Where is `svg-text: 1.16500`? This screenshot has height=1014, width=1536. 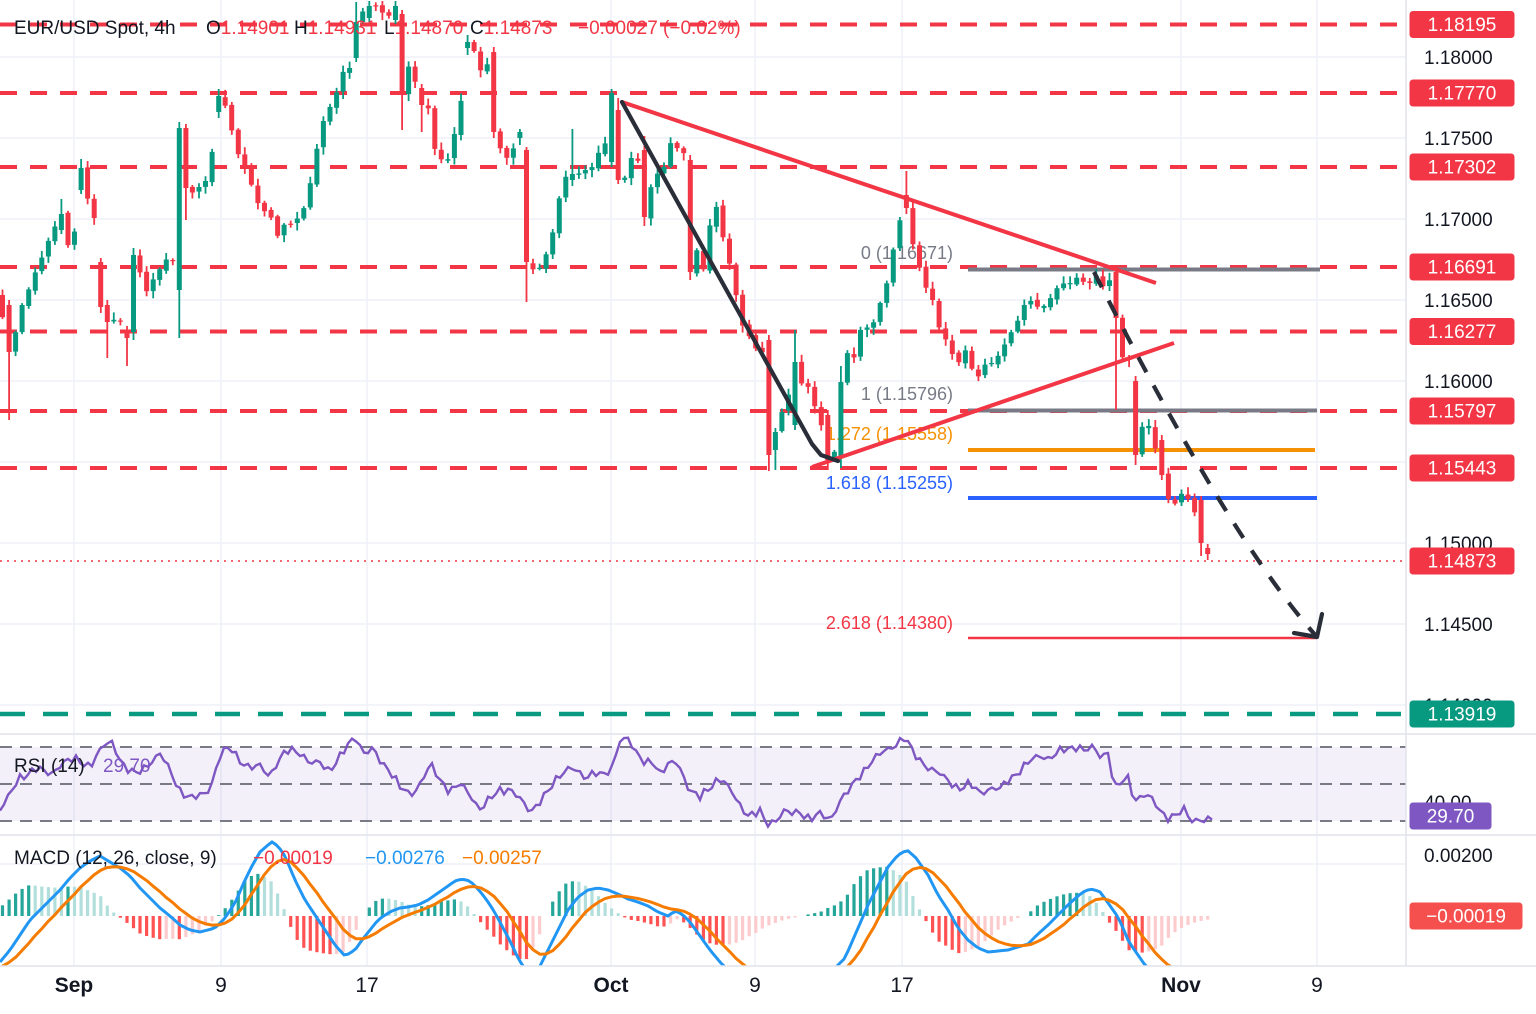 svg-text: 1.16500 is located at coordinates (1458, 301).